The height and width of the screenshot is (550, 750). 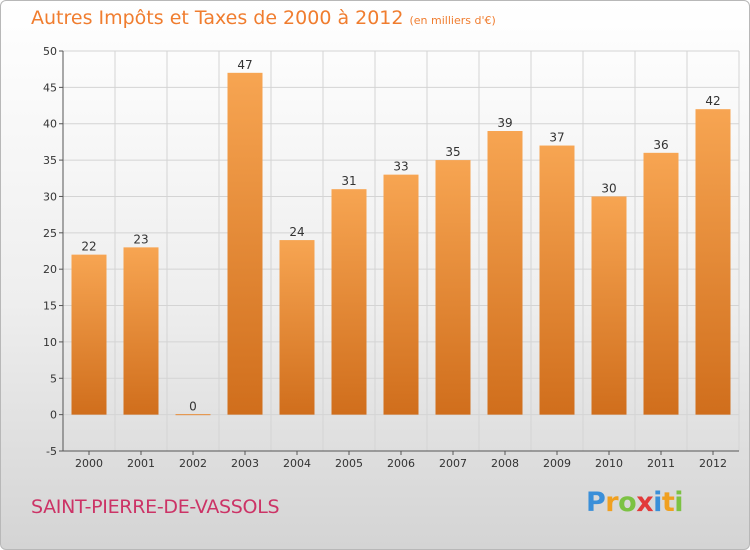 I want to click on data-label-2011: 36, so click(x=660, y=145).